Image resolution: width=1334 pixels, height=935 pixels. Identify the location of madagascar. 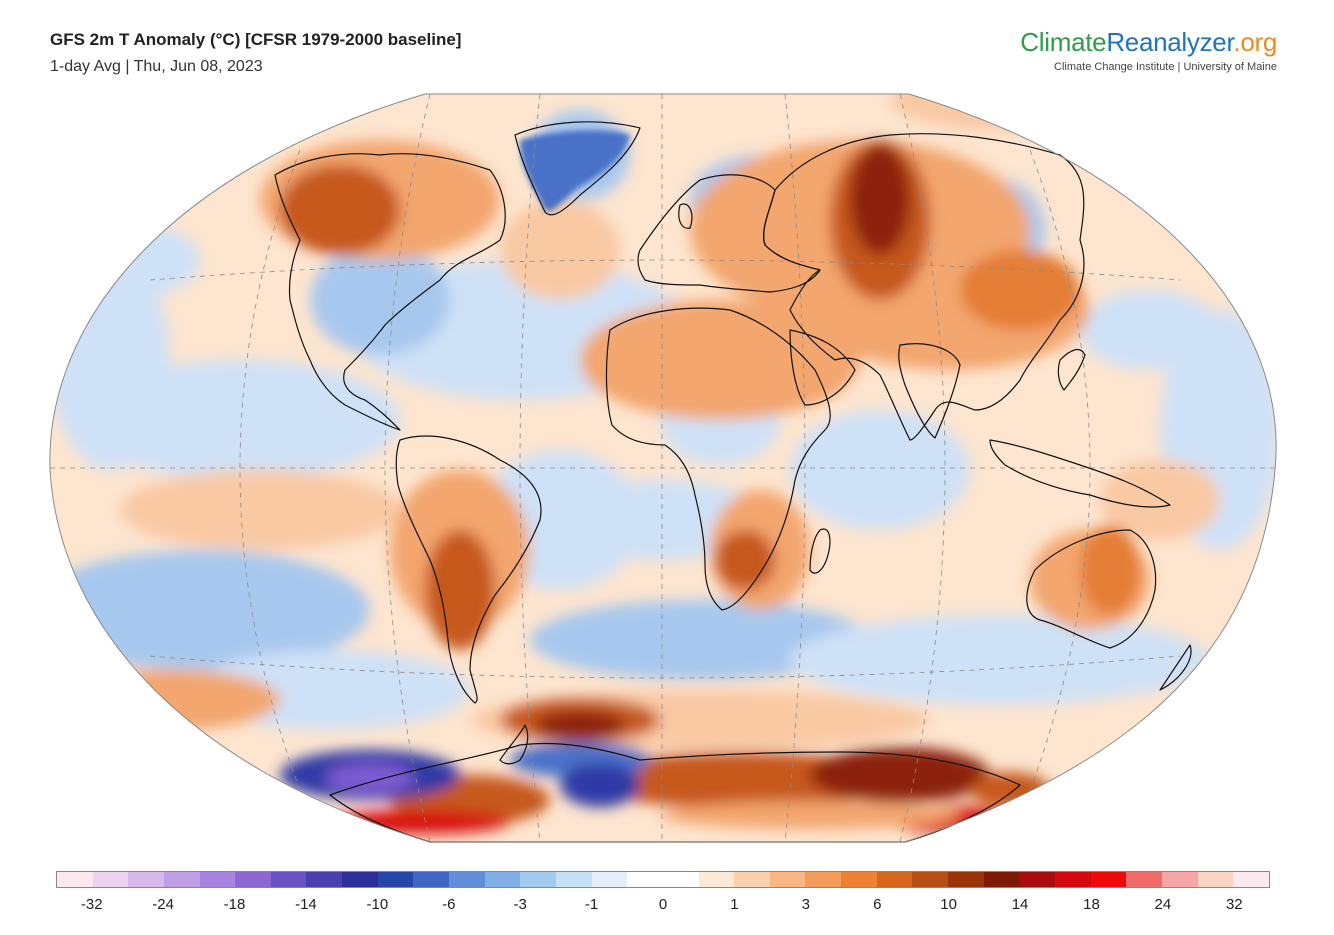
(820, 551).